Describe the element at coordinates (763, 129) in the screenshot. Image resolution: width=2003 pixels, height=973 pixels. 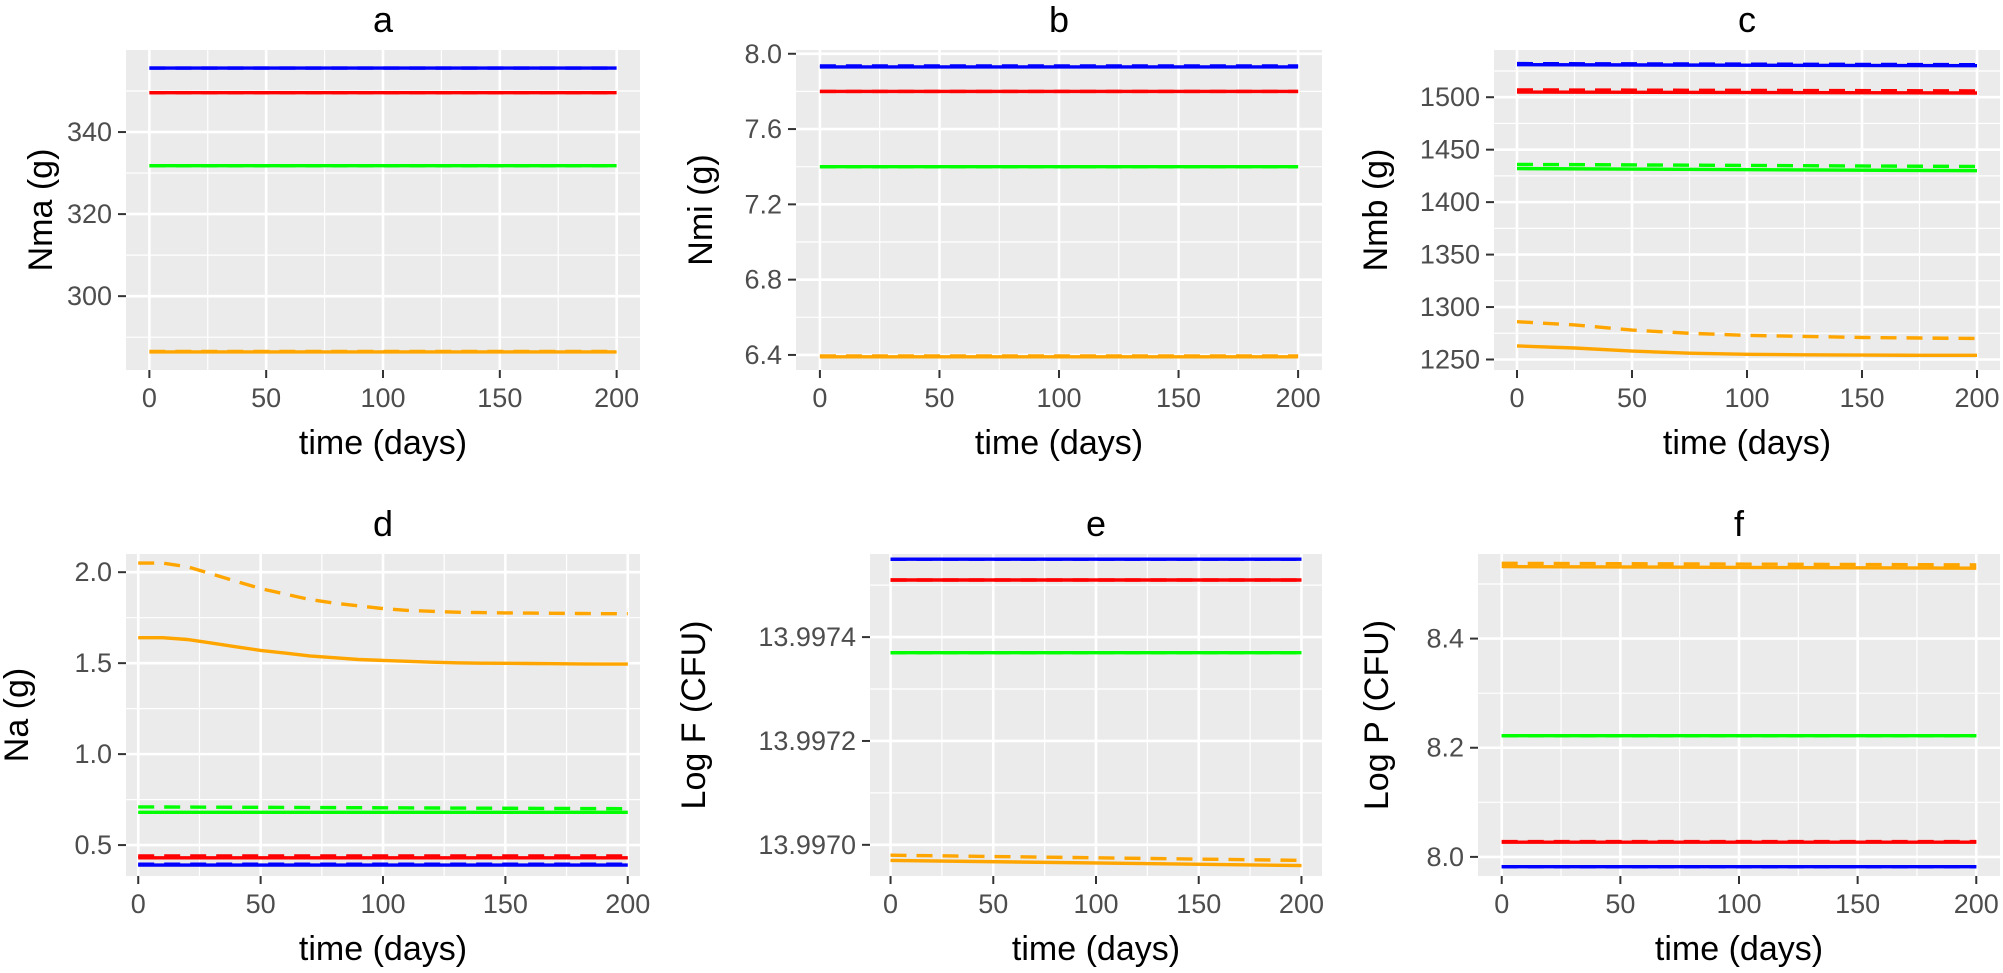
I see `y-tick-label: 7.6` at that location.